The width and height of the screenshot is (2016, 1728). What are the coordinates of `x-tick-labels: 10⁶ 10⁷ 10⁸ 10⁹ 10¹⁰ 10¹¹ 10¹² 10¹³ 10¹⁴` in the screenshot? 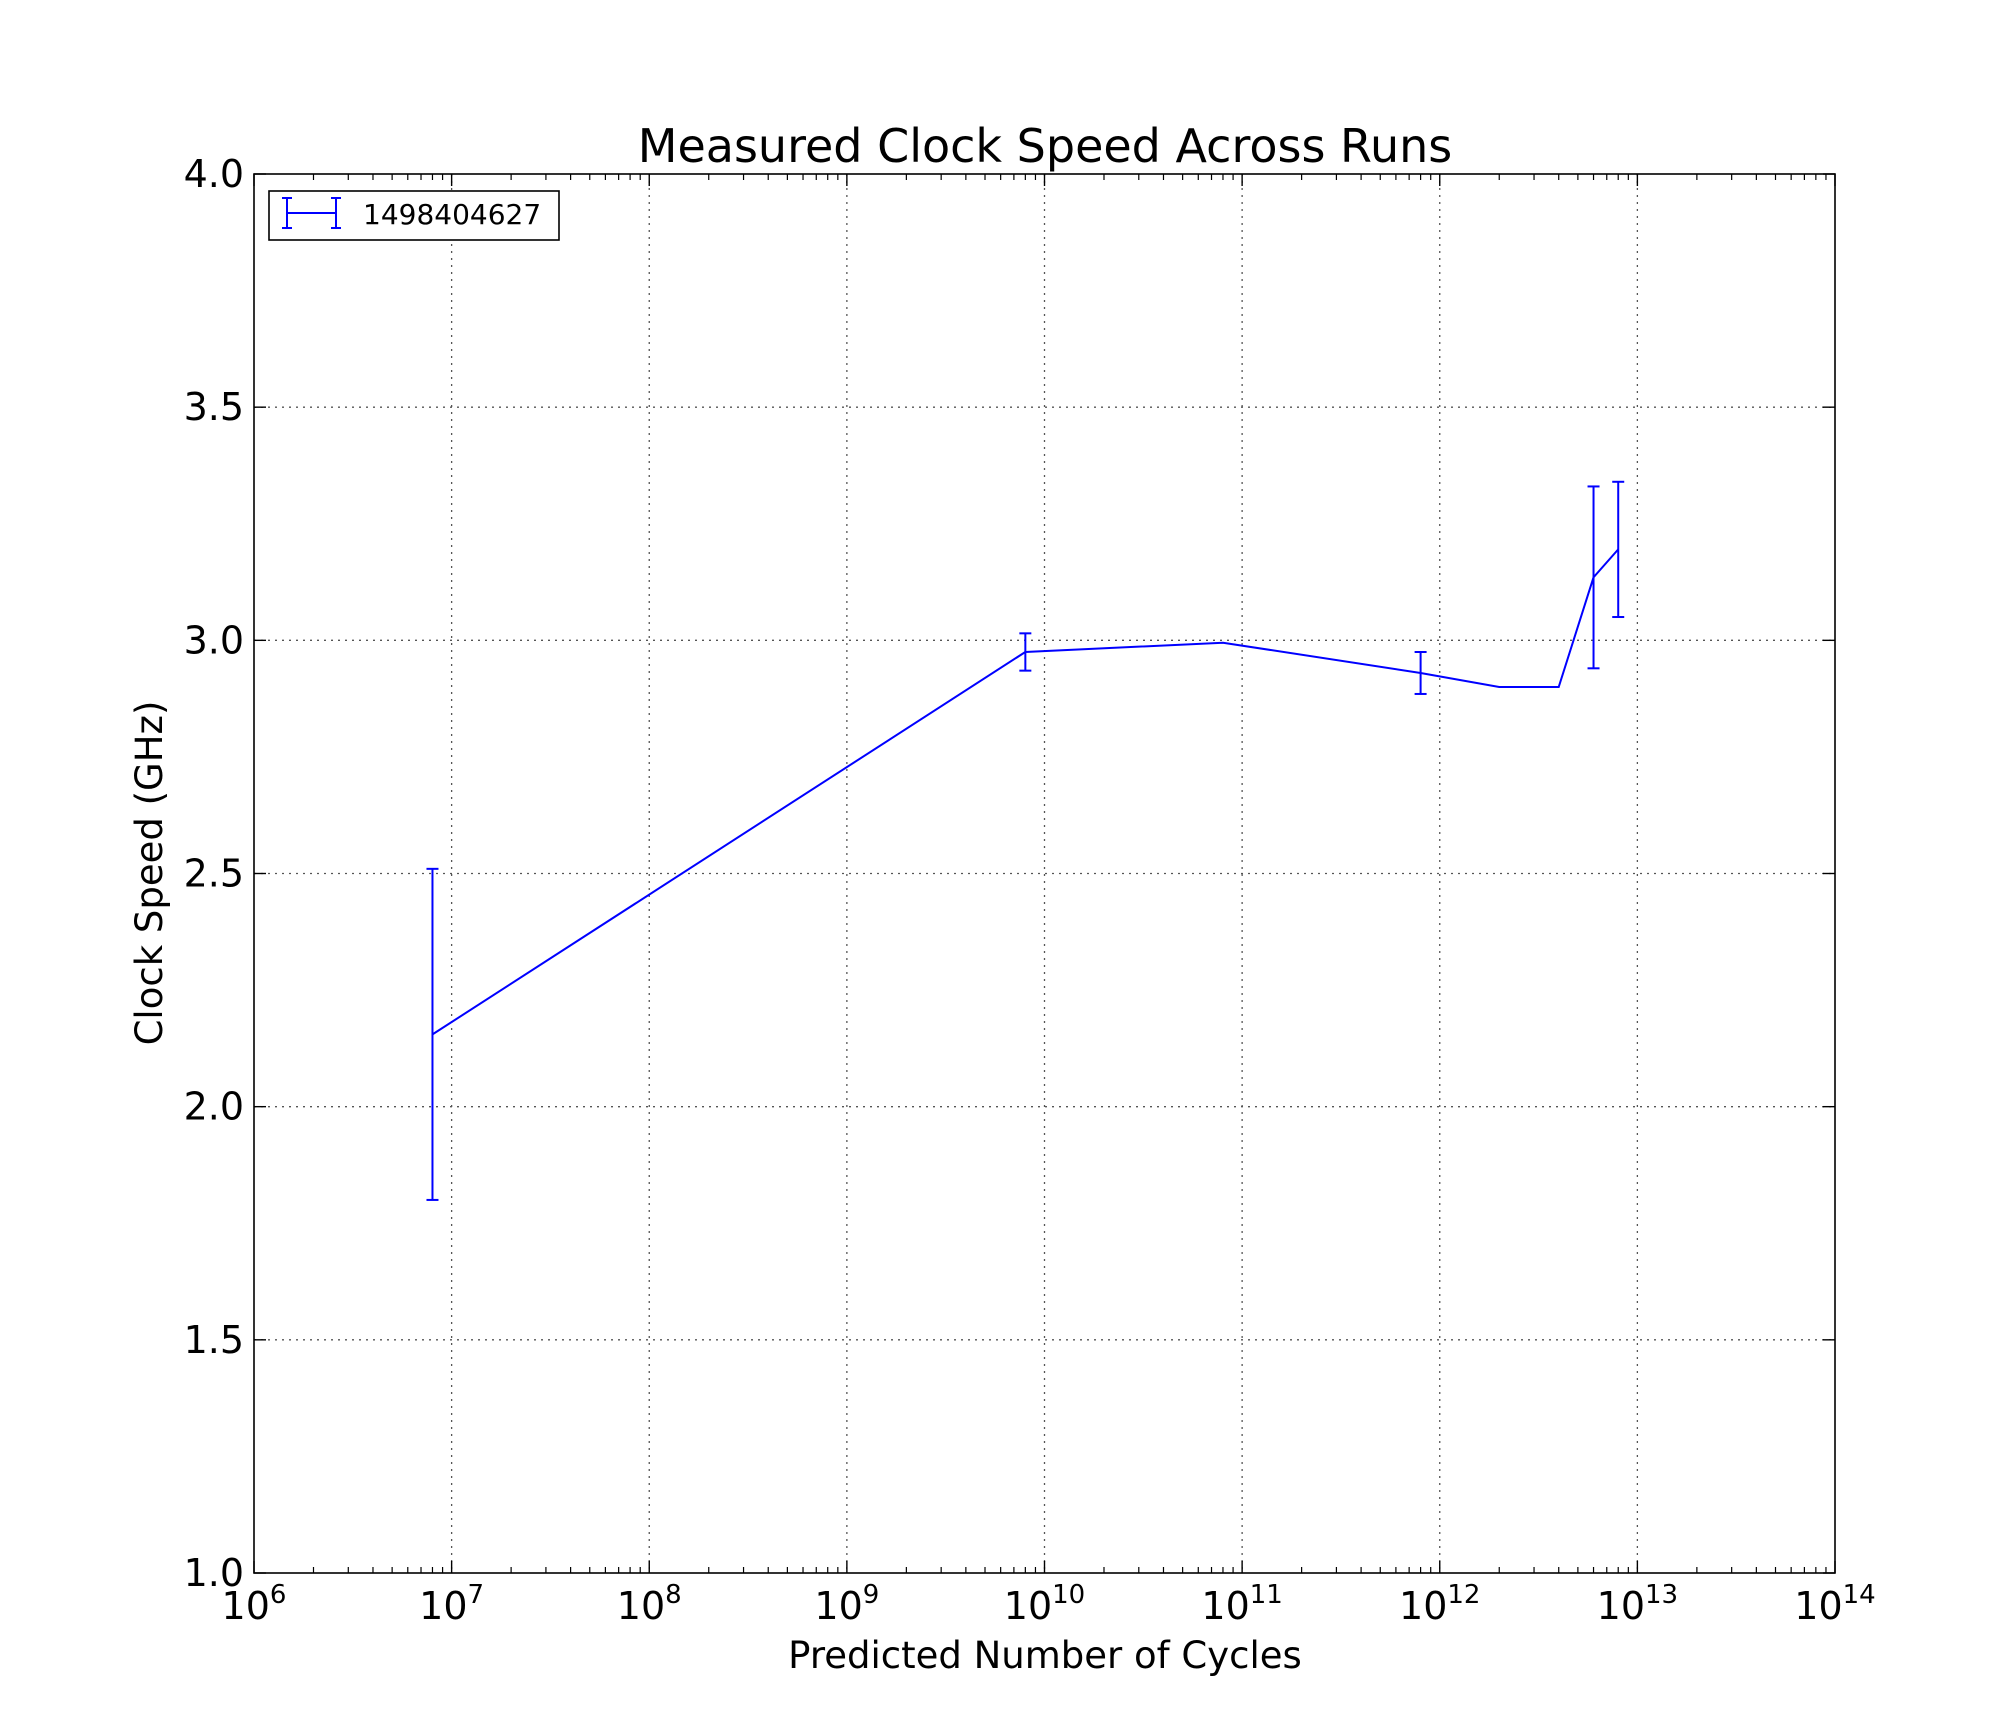 It's located at (1049, 1604).